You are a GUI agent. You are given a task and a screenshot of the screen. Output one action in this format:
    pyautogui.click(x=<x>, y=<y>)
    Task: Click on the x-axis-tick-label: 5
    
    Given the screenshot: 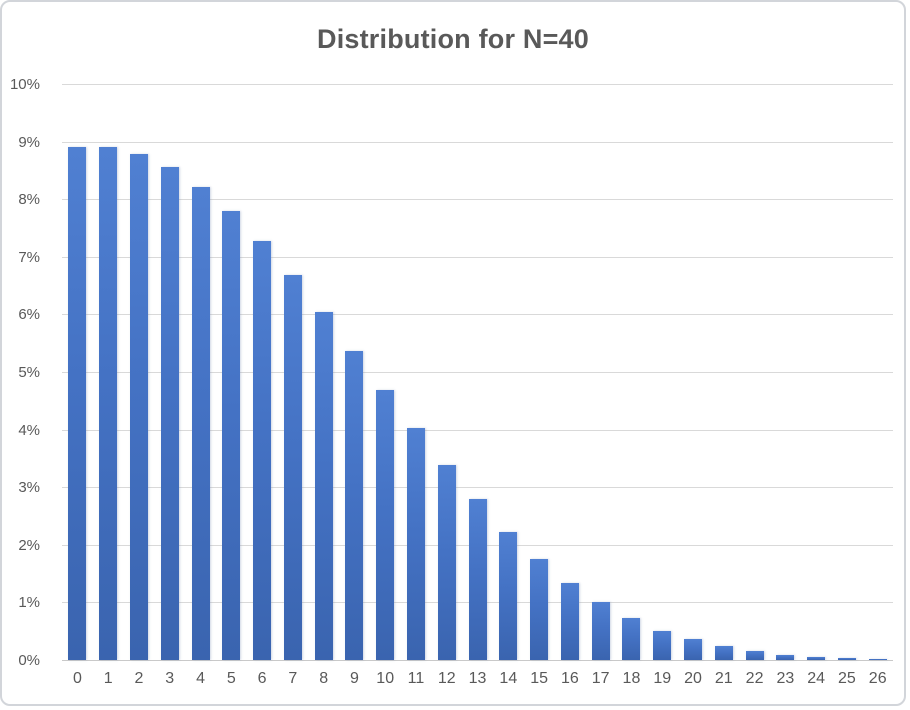 What is the action you would take?
    pyautogui.click(x=231, y=678)
    